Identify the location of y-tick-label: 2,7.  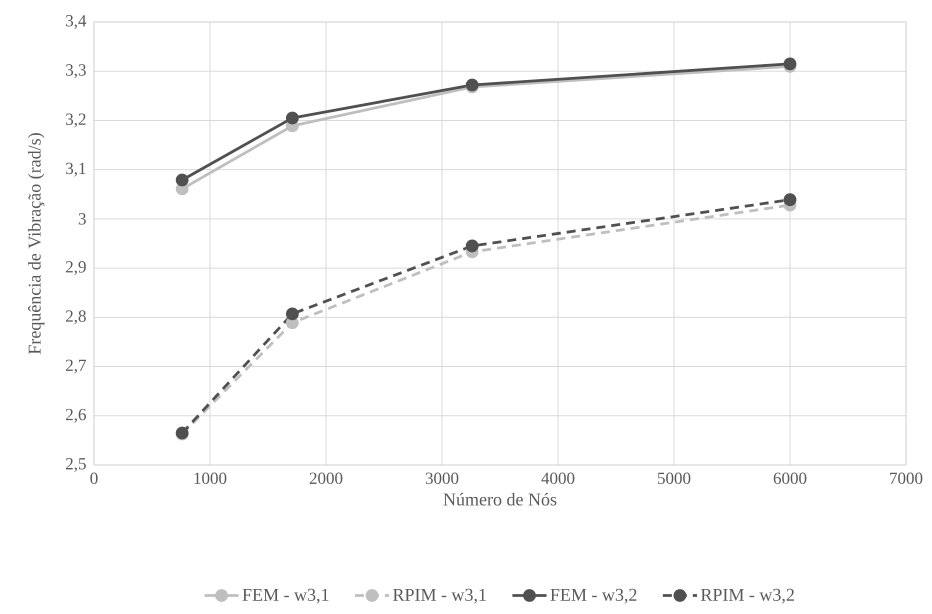
(76, 367).